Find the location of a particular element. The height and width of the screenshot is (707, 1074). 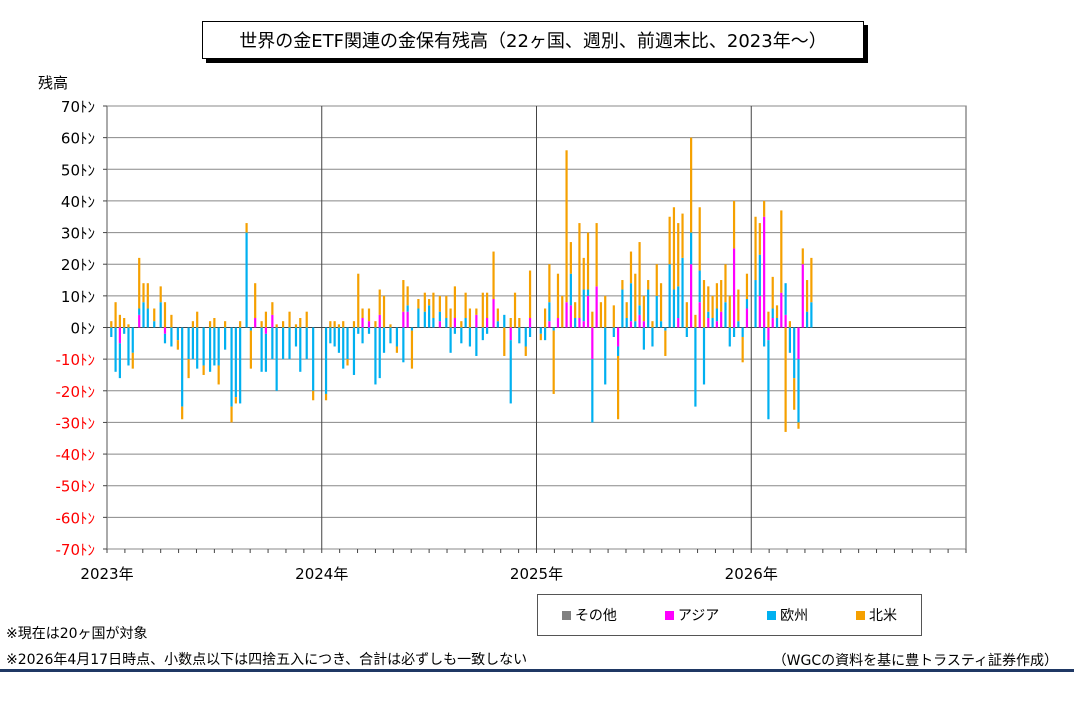

legend-item-europe: 欧州 is located at coordinates (787, 615).